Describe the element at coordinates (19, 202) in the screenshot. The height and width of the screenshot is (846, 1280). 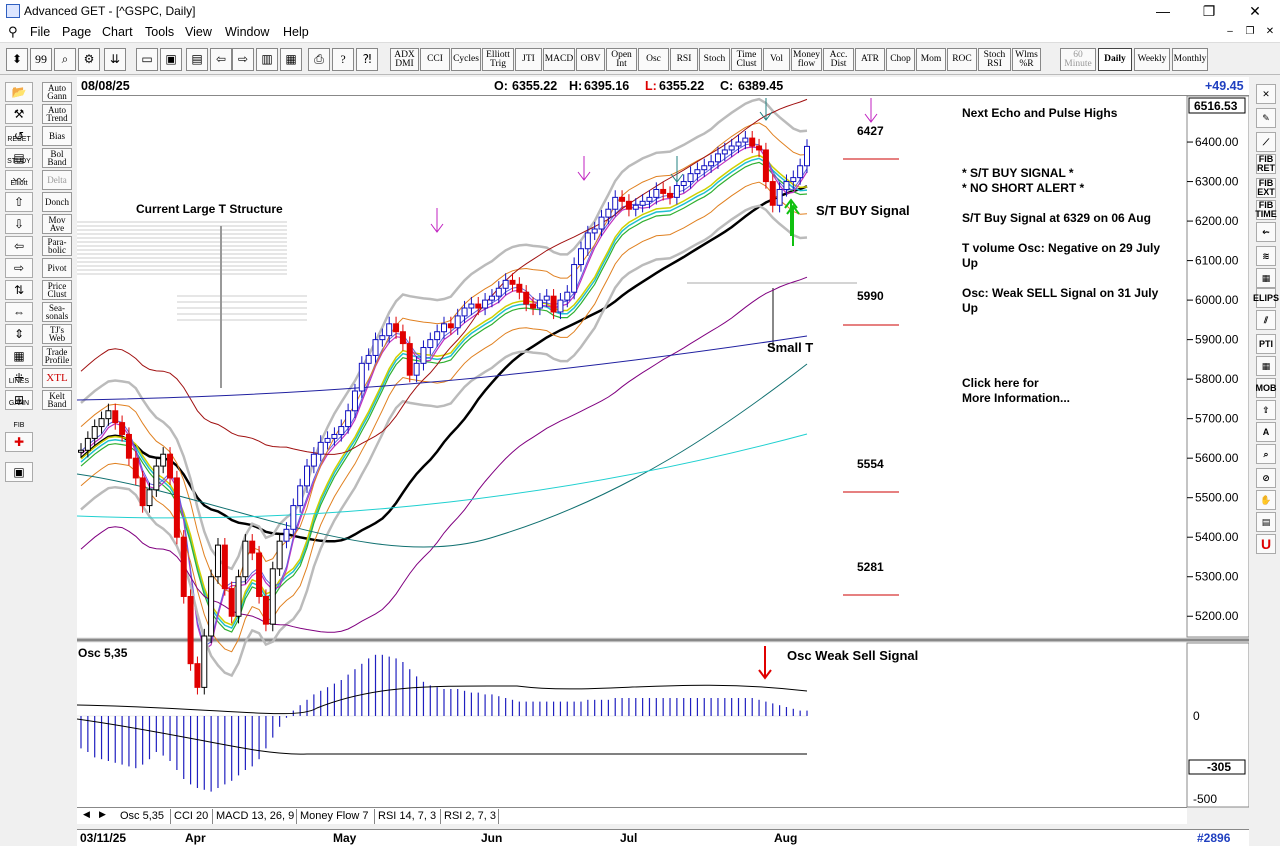
I see `draw-tool-icon-5: ⇧` at that location.